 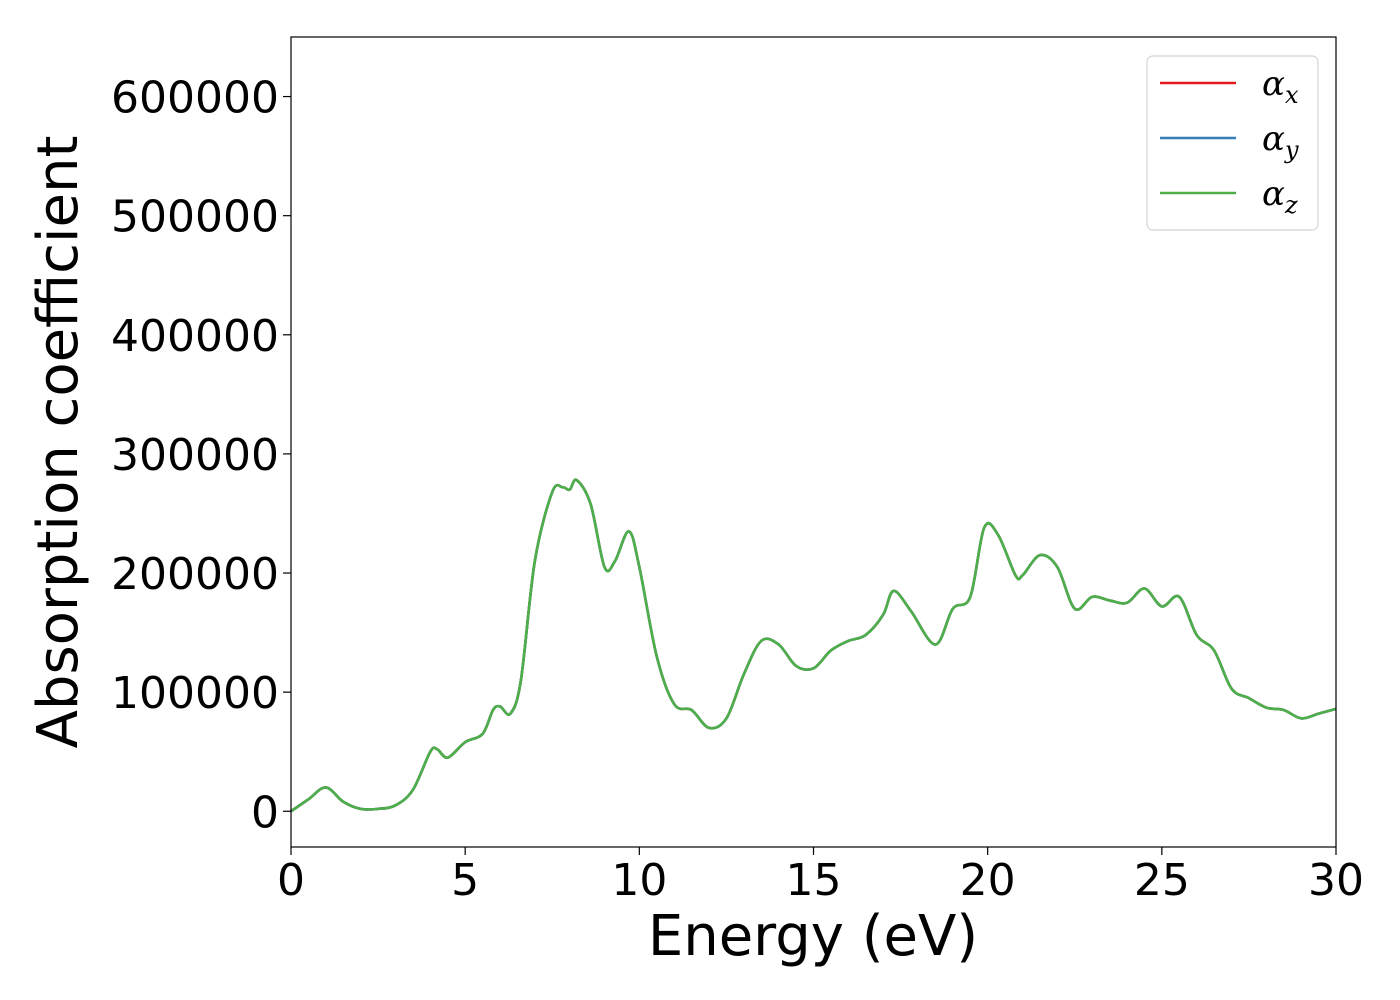 I want to click on y-tick-label: 100000, so click(x=195, y=693).